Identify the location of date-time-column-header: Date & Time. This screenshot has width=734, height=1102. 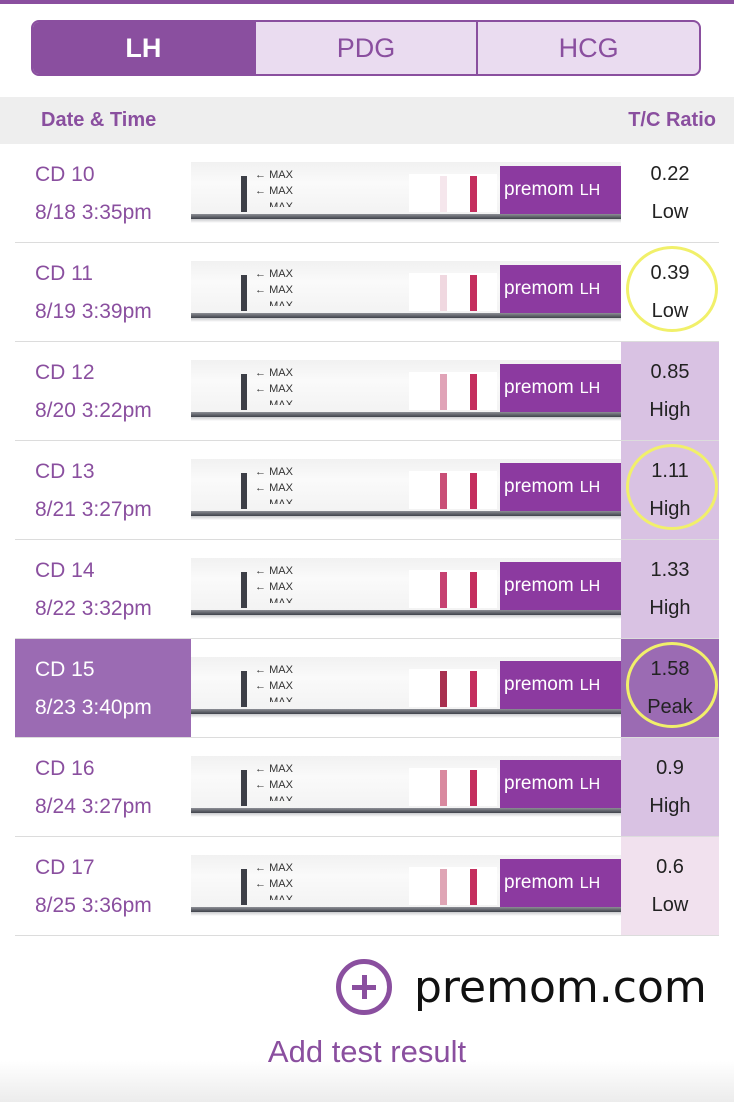
(99, 120).